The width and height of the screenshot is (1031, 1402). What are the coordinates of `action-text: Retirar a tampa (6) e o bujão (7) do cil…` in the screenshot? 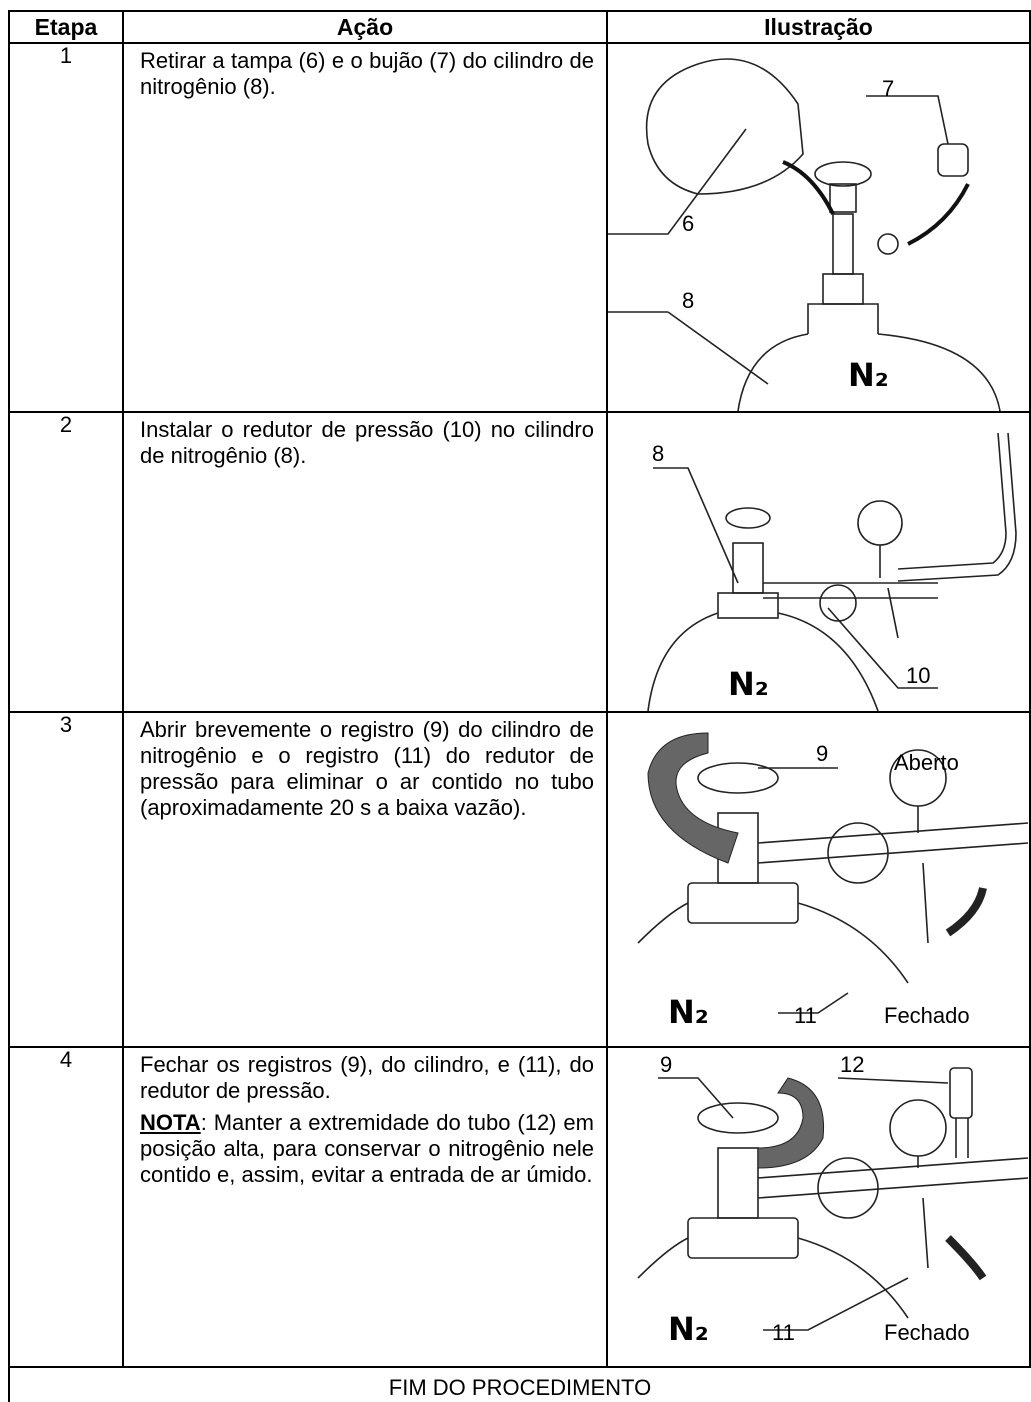 It's located at (367, 73).